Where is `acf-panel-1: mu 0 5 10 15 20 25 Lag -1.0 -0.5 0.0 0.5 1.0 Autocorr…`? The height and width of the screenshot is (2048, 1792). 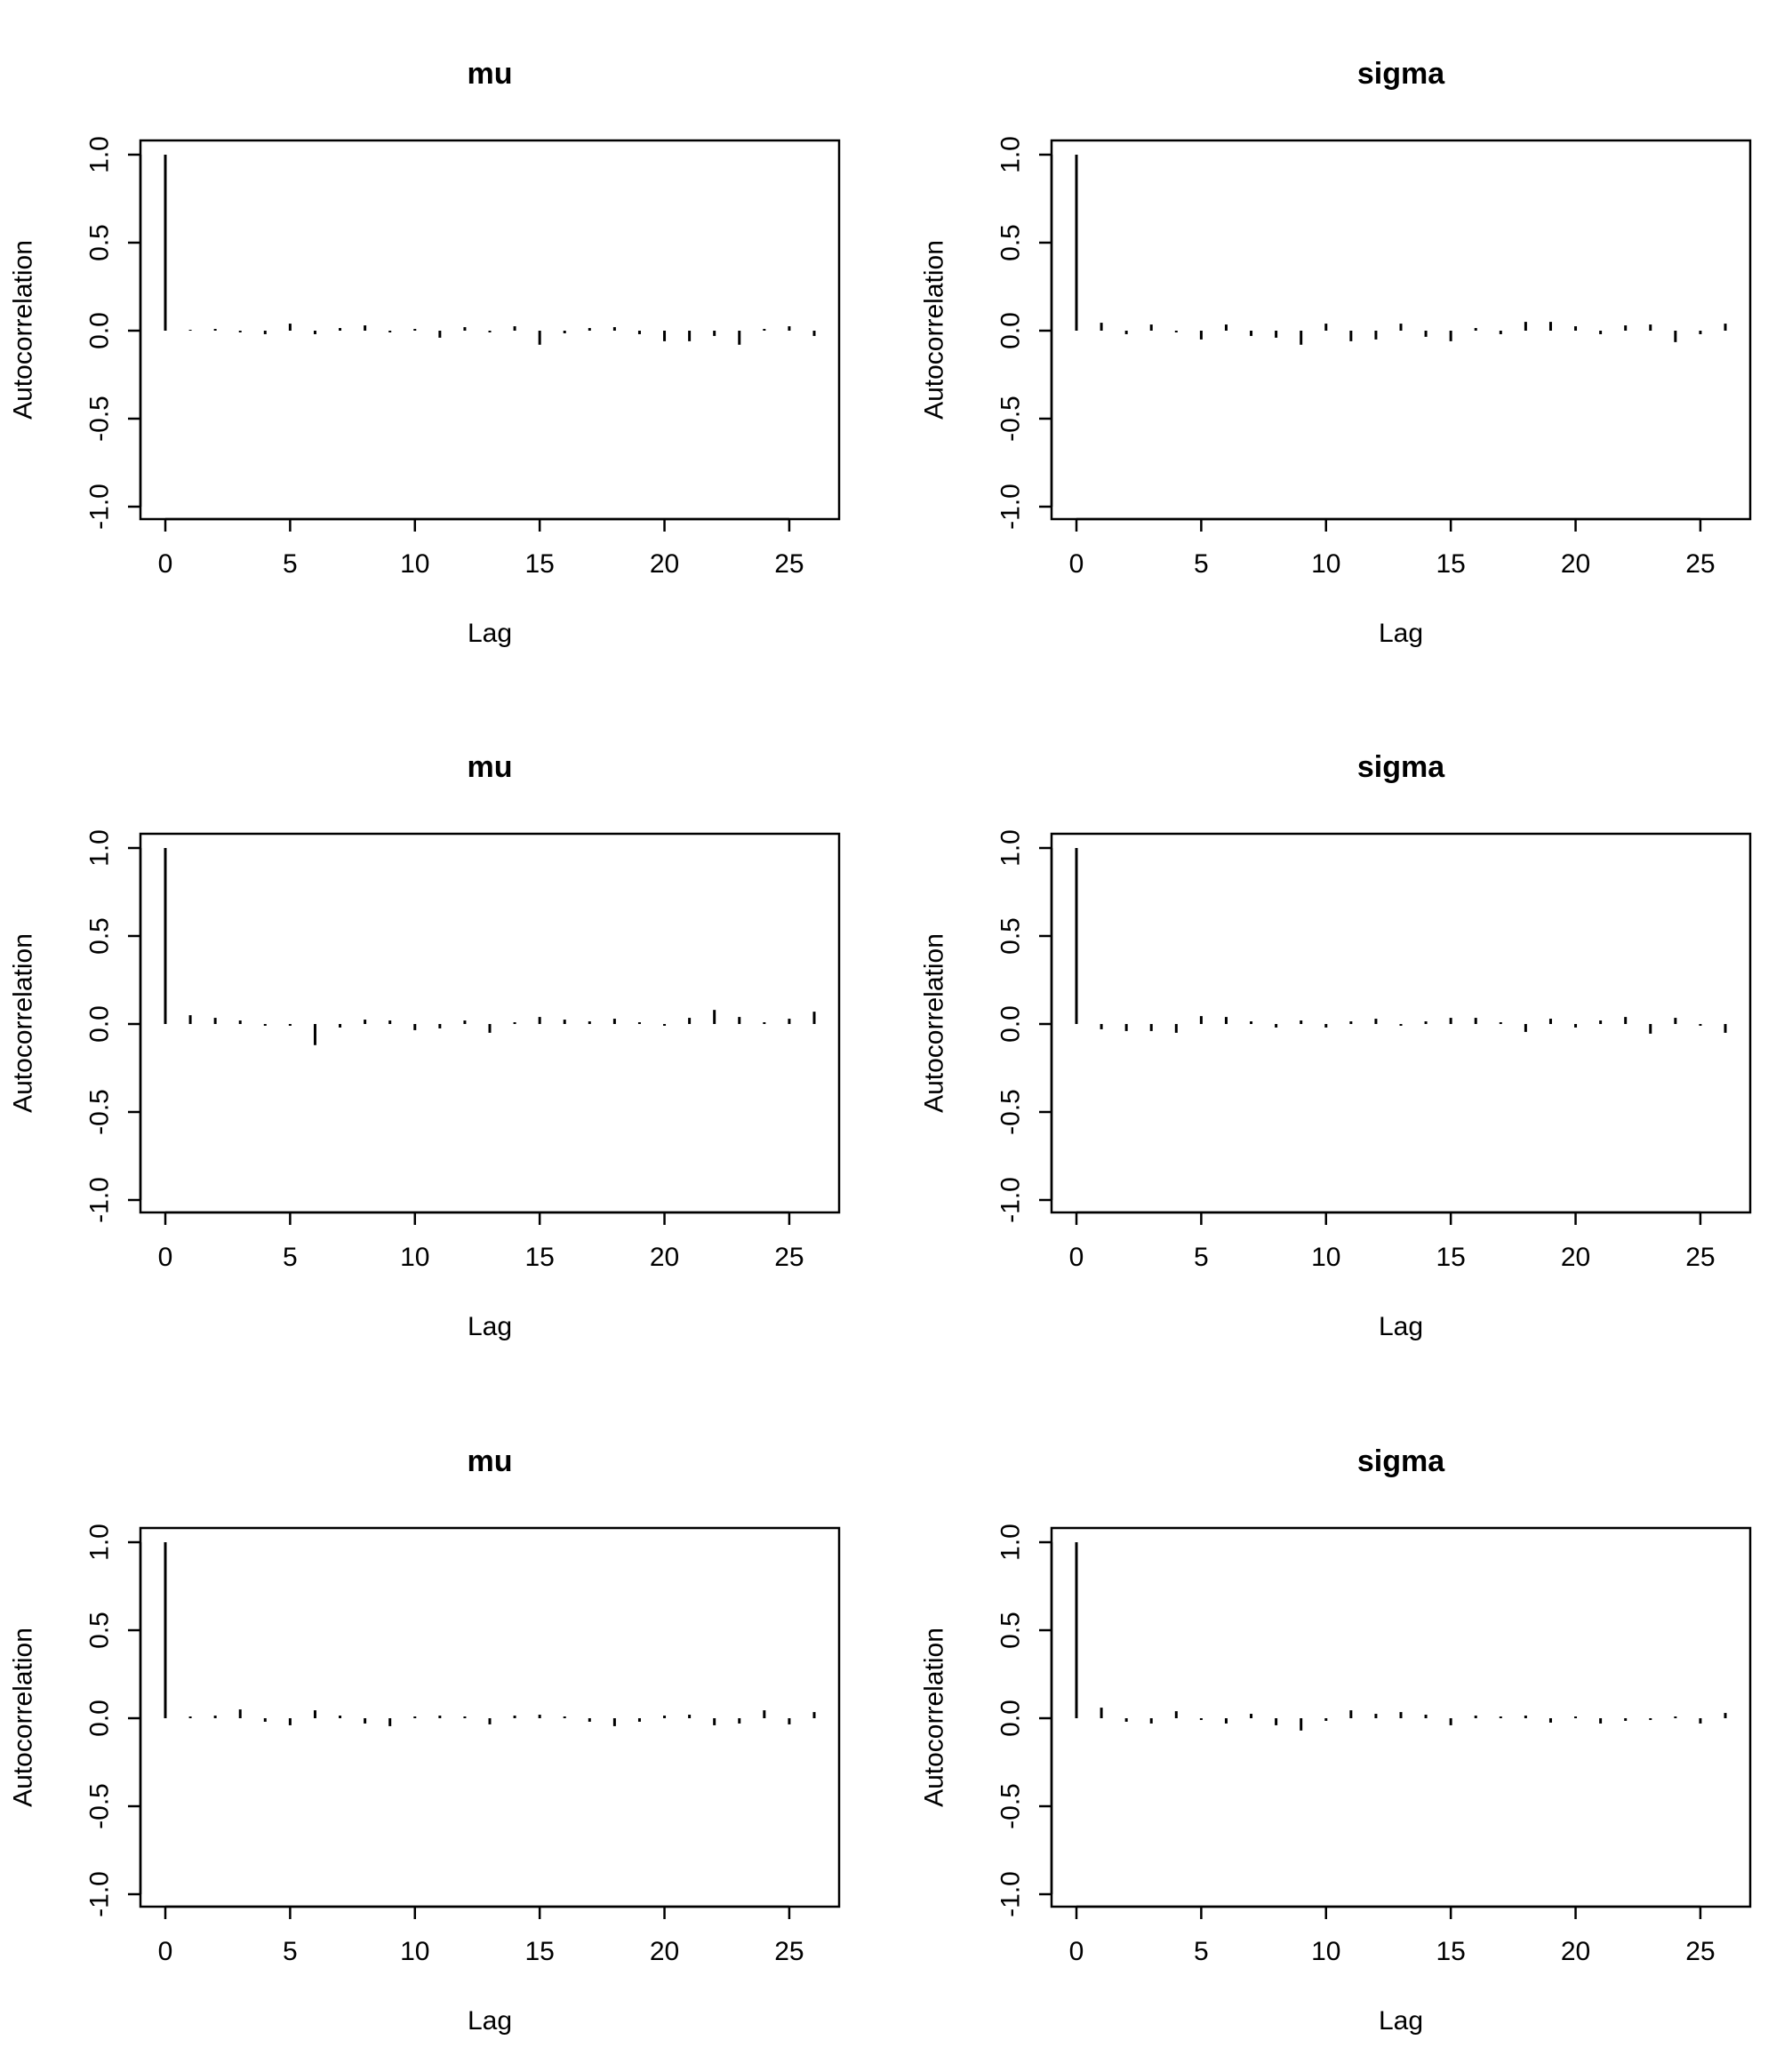
acf-panel-1: mu 0 5 10 15 20 25 Lag -1.0 -0.5 0.0 0.5 1.0 Autocorr… is located at coordinates (425, 352).